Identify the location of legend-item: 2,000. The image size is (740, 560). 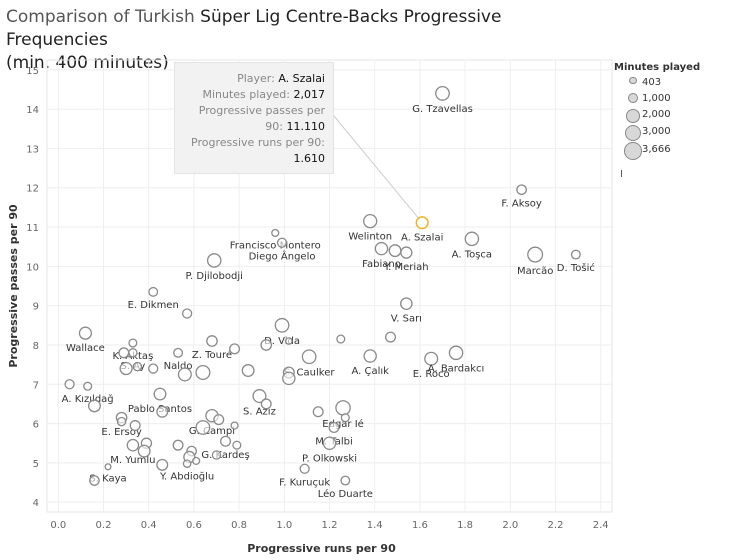
(674, 117).